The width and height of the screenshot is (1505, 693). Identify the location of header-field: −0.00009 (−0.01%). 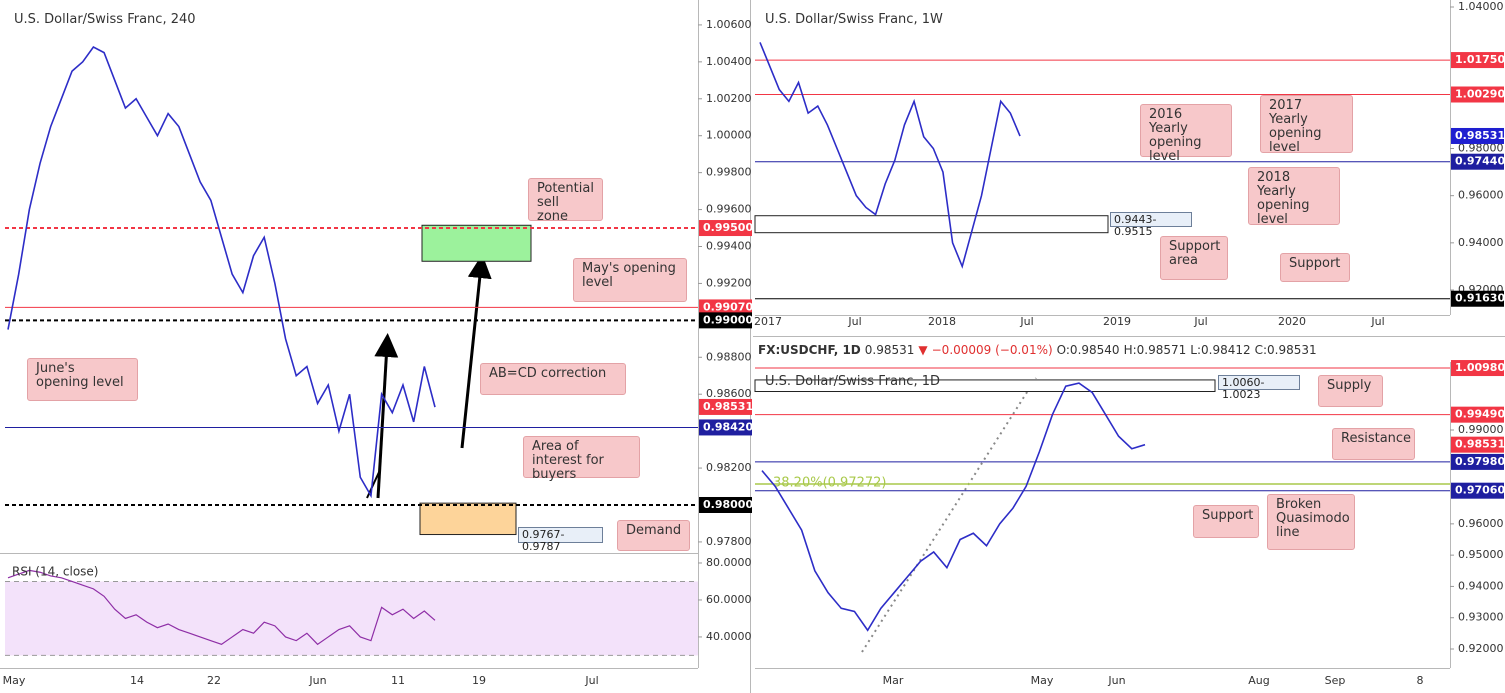
(992, 350).